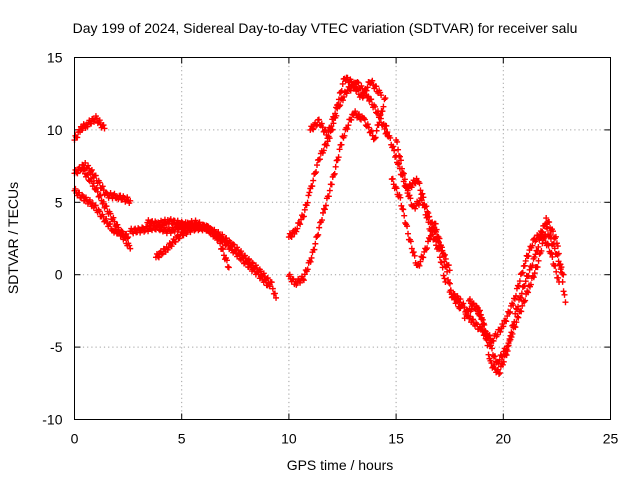 The height and width of the screenshot is (480, 640). What do you see at coordinates (56, 347) in the screenshot?
I see `y-tick-label: -5` at bounding box center [56, 347].